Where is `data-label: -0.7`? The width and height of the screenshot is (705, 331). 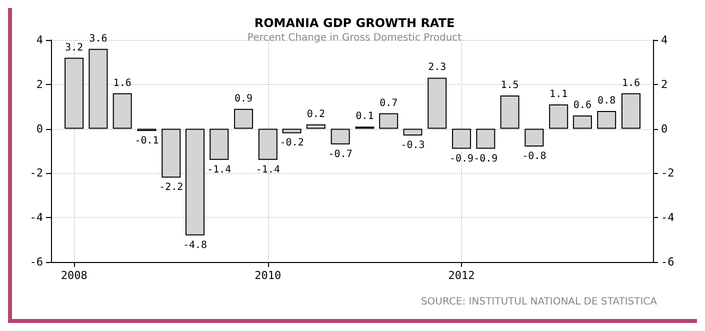 data-label: -0.7 is located at coordinates (340, 154).